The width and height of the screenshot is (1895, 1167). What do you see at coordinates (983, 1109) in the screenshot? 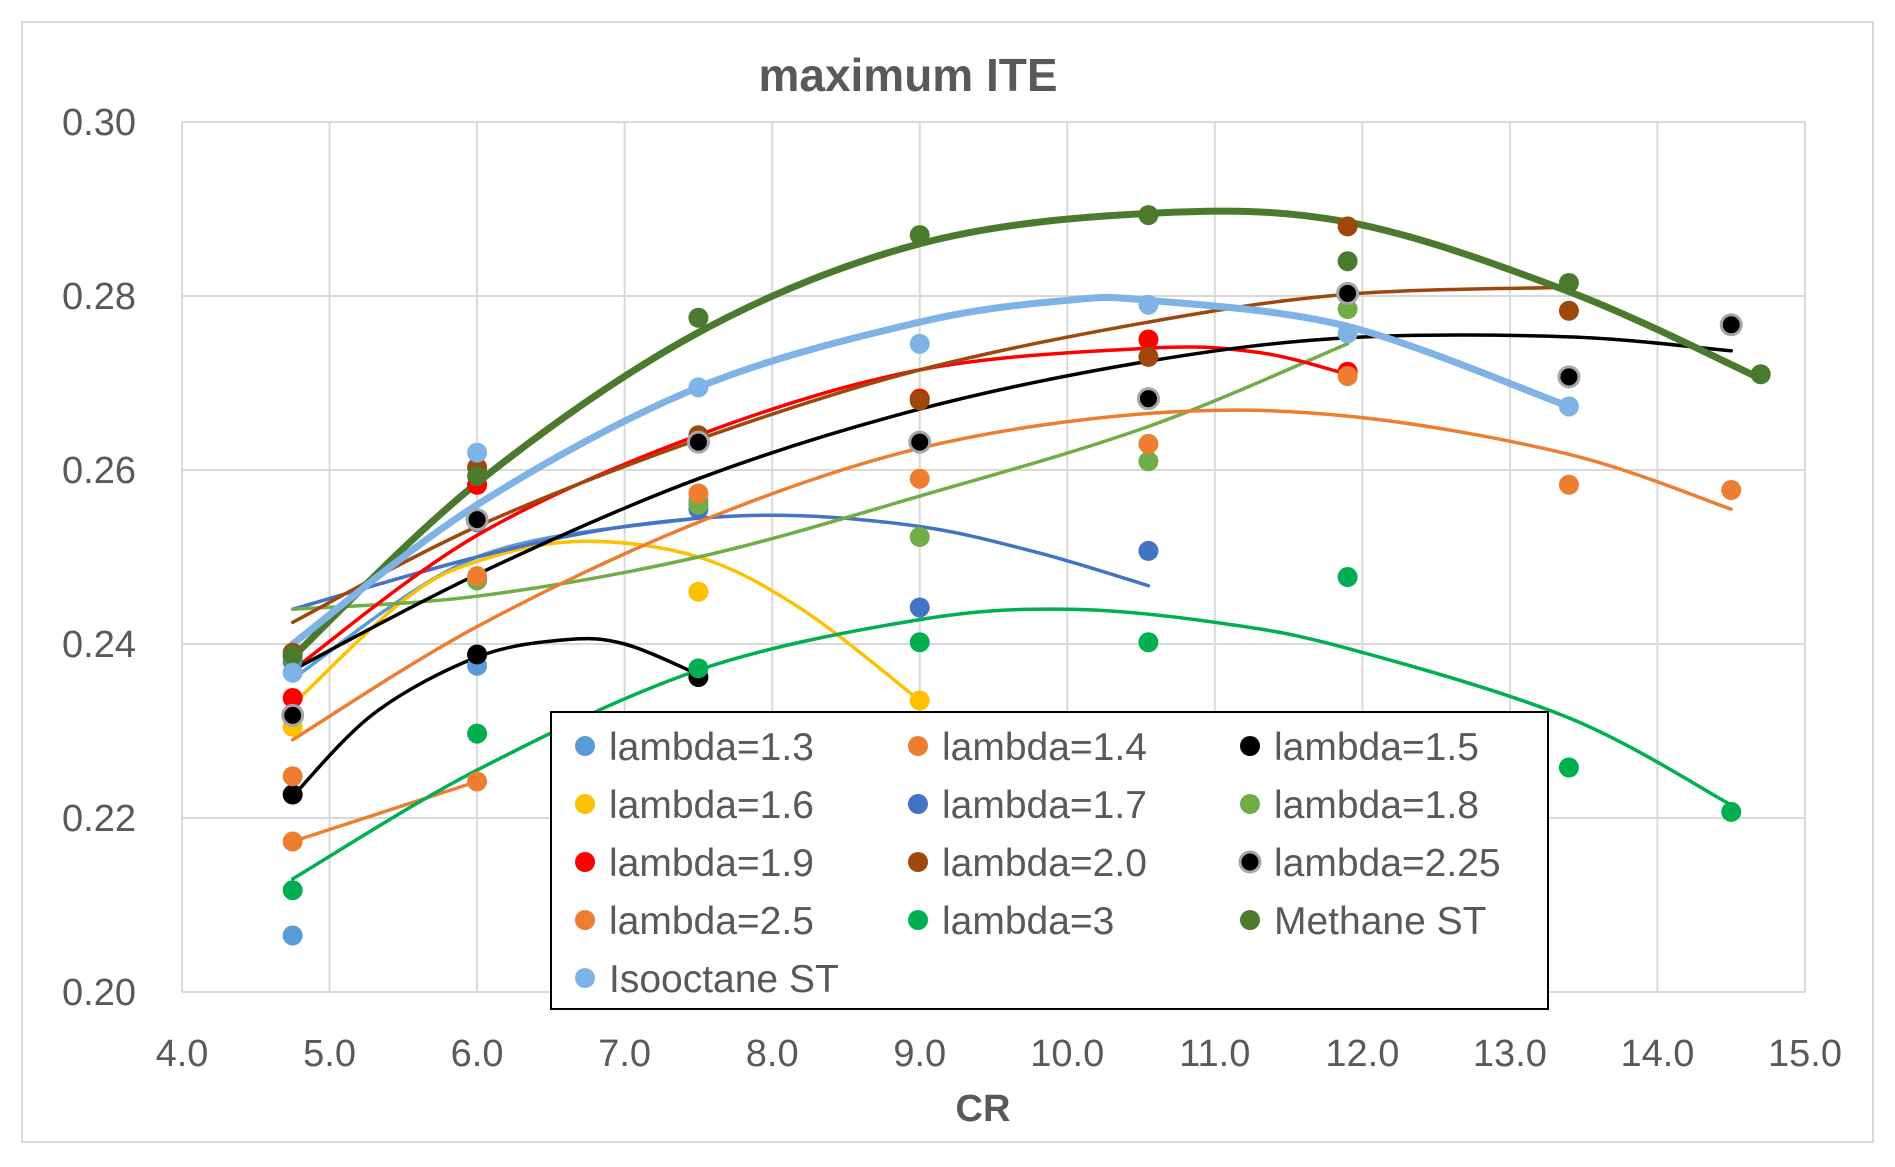
I see `x-axis-label: CR` at bounding box center [983, 1109].